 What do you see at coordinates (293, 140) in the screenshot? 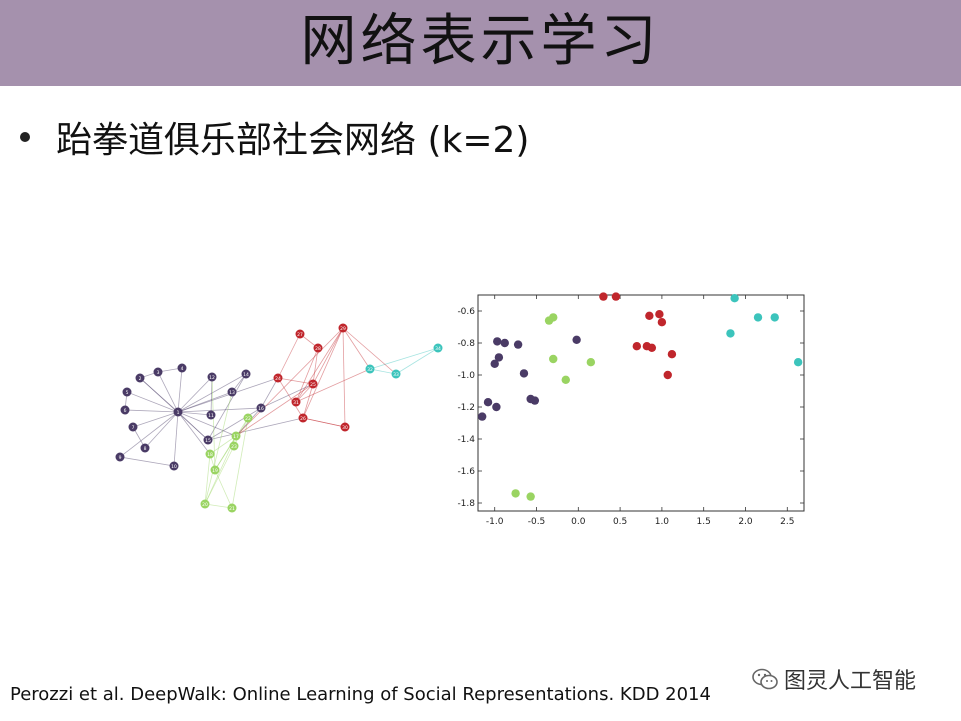
I see `bullet-text: 跆拳道俱乐部社会网络 (k=2)` at bounding box center [293, 140].